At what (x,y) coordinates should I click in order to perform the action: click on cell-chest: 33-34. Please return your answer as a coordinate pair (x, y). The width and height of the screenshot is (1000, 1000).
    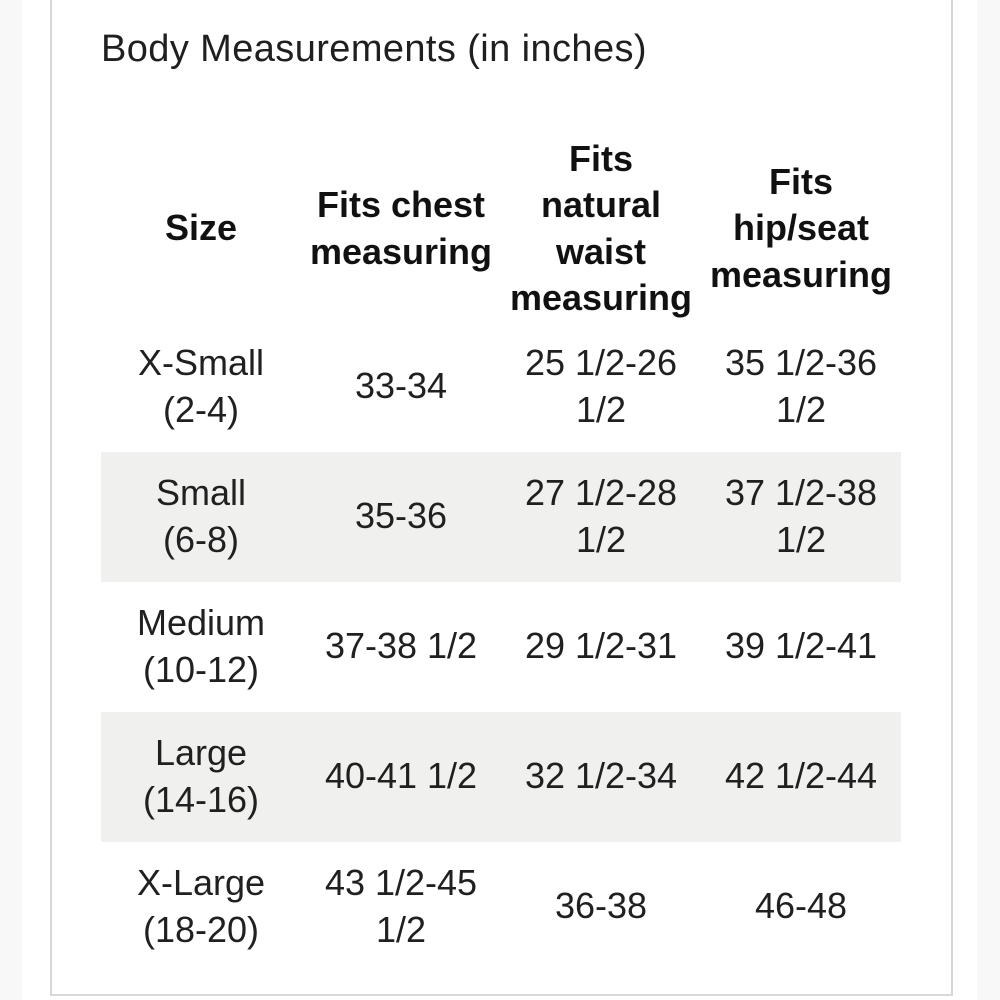
    Looking at the image, I should click on (401, 386).